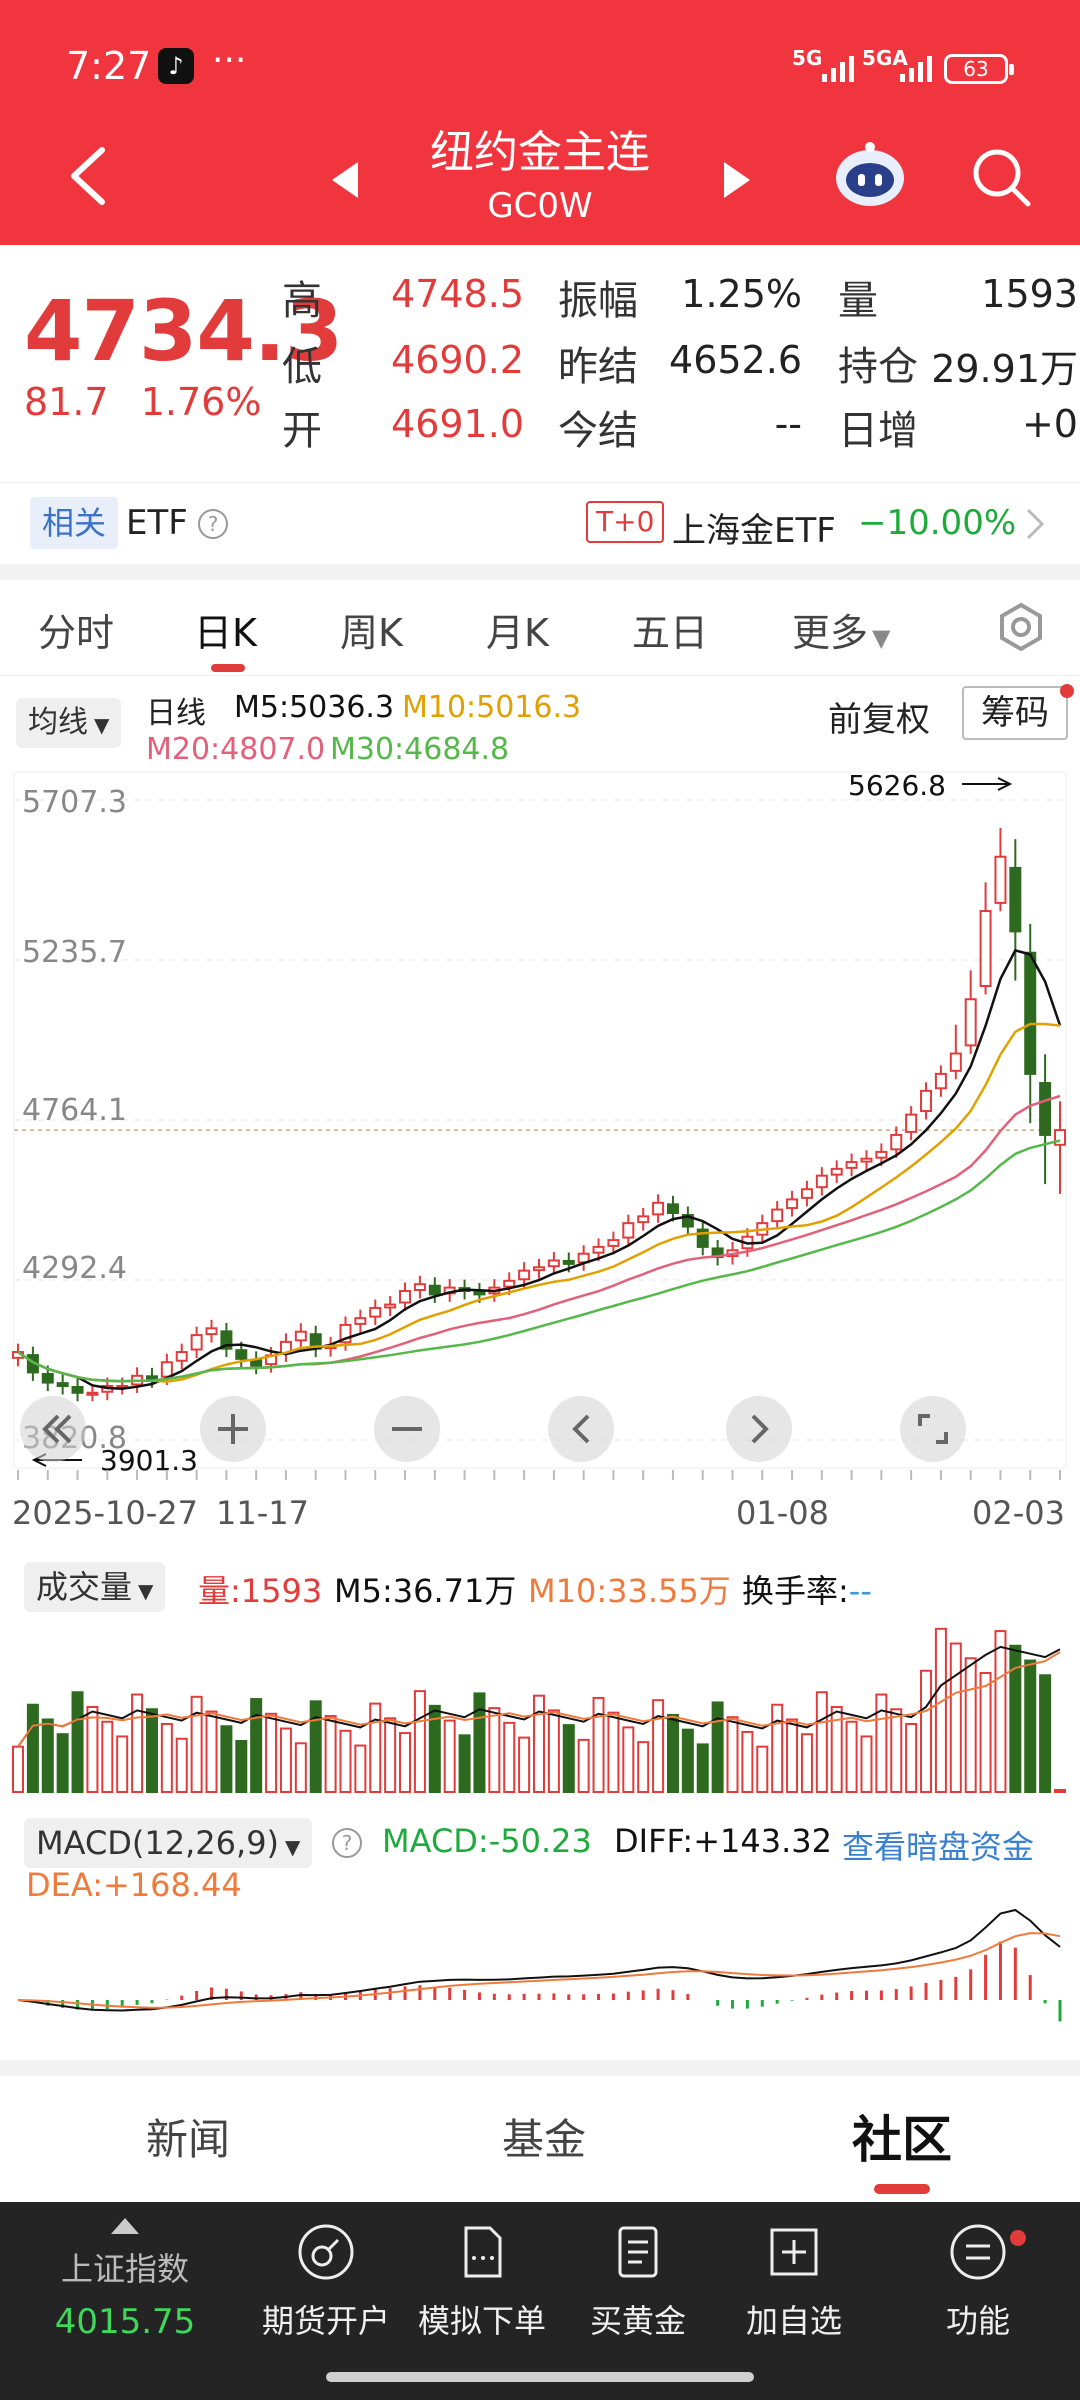 The width and height of the screenshot is (1080, 2400). What do you see at coordinates (638, 2282) in the screenshot?
I see `nav-buy-gold: 买黄金` at bounding box center [638, 2282].